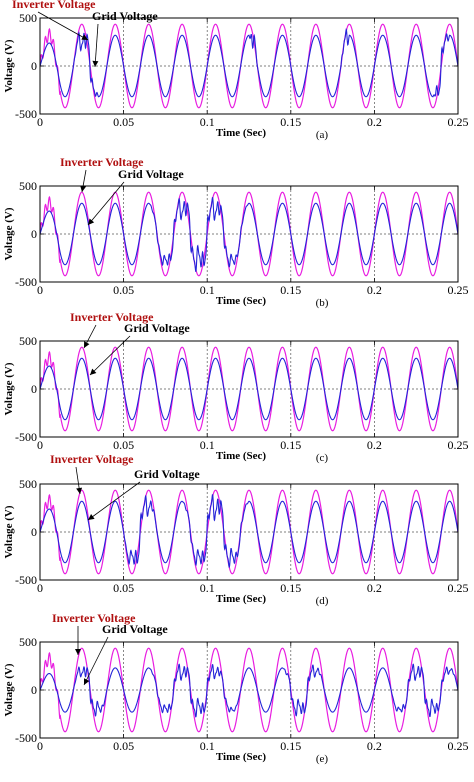 The width and height of the screenshot is (474, 782). What do you see at coordinates (322, 601) in the screenshot?
I see `panel-label: (d)` at bounding box center [322, 601].